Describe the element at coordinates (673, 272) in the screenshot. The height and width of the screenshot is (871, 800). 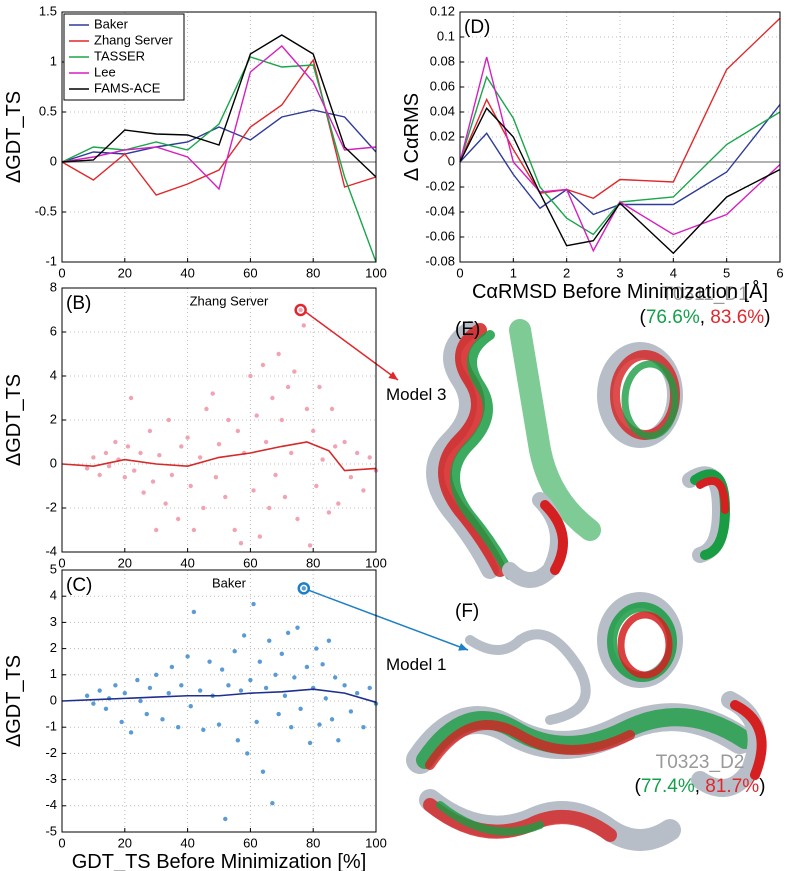
I see `x-tick-label: 4` at that location.